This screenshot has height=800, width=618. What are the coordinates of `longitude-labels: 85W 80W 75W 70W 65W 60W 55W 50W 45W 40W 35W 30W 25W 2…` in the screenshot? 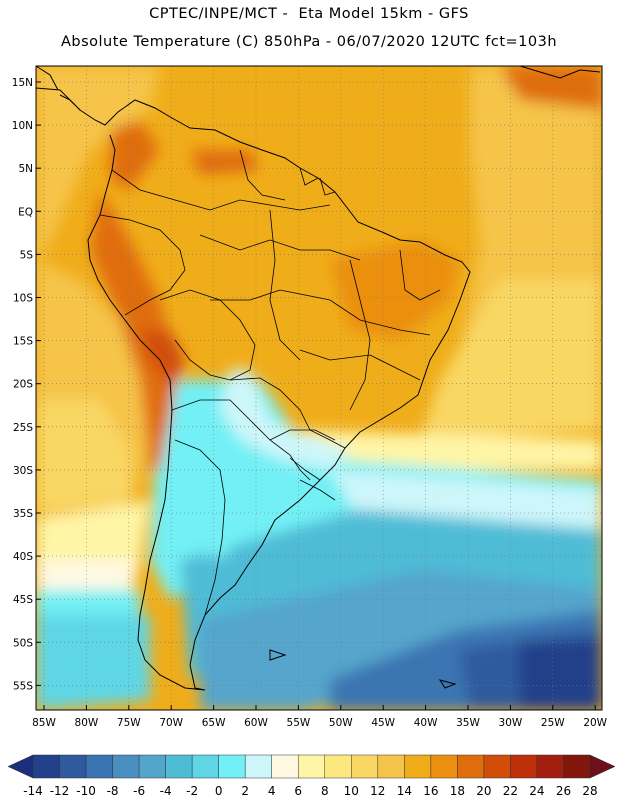 It's located at (320, 717).